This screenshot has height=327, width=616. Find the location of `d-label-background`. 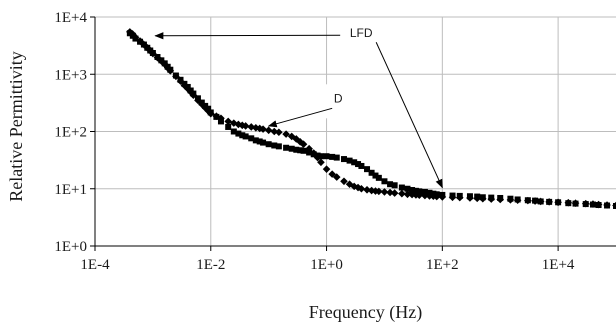

d-label-background is located at coordinates (334, 101).